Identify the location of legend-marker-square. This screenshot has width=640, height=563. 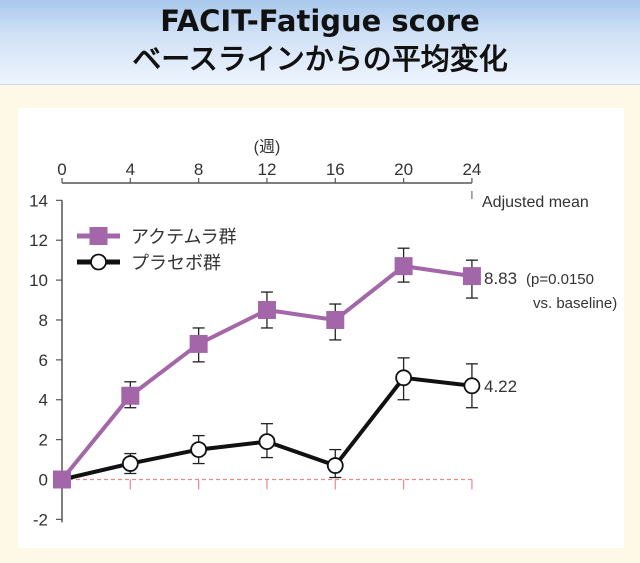
(98, 236).